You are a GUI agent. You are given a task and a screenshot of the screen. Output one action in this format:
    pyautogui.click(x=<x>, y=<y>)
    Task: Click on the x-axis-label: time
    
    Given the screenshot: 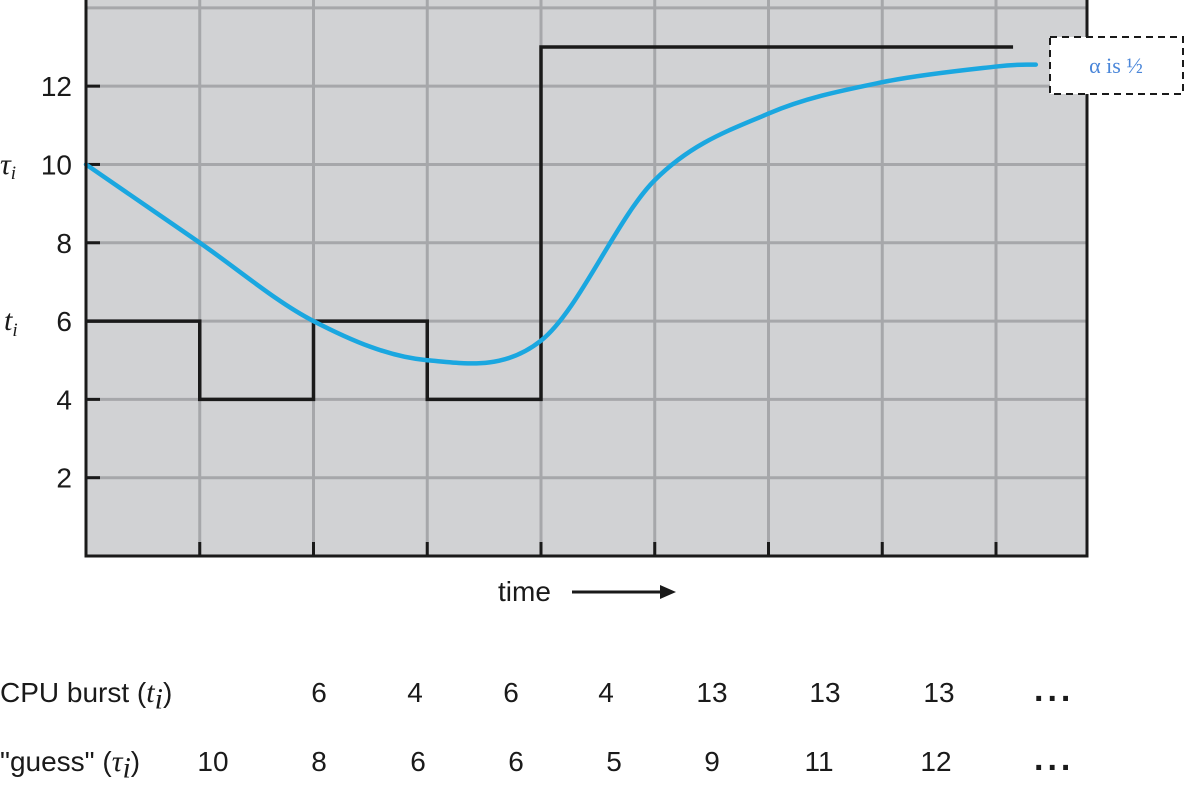 What is the action you would take?
    pyautogui.click(x=524, y=591)
    